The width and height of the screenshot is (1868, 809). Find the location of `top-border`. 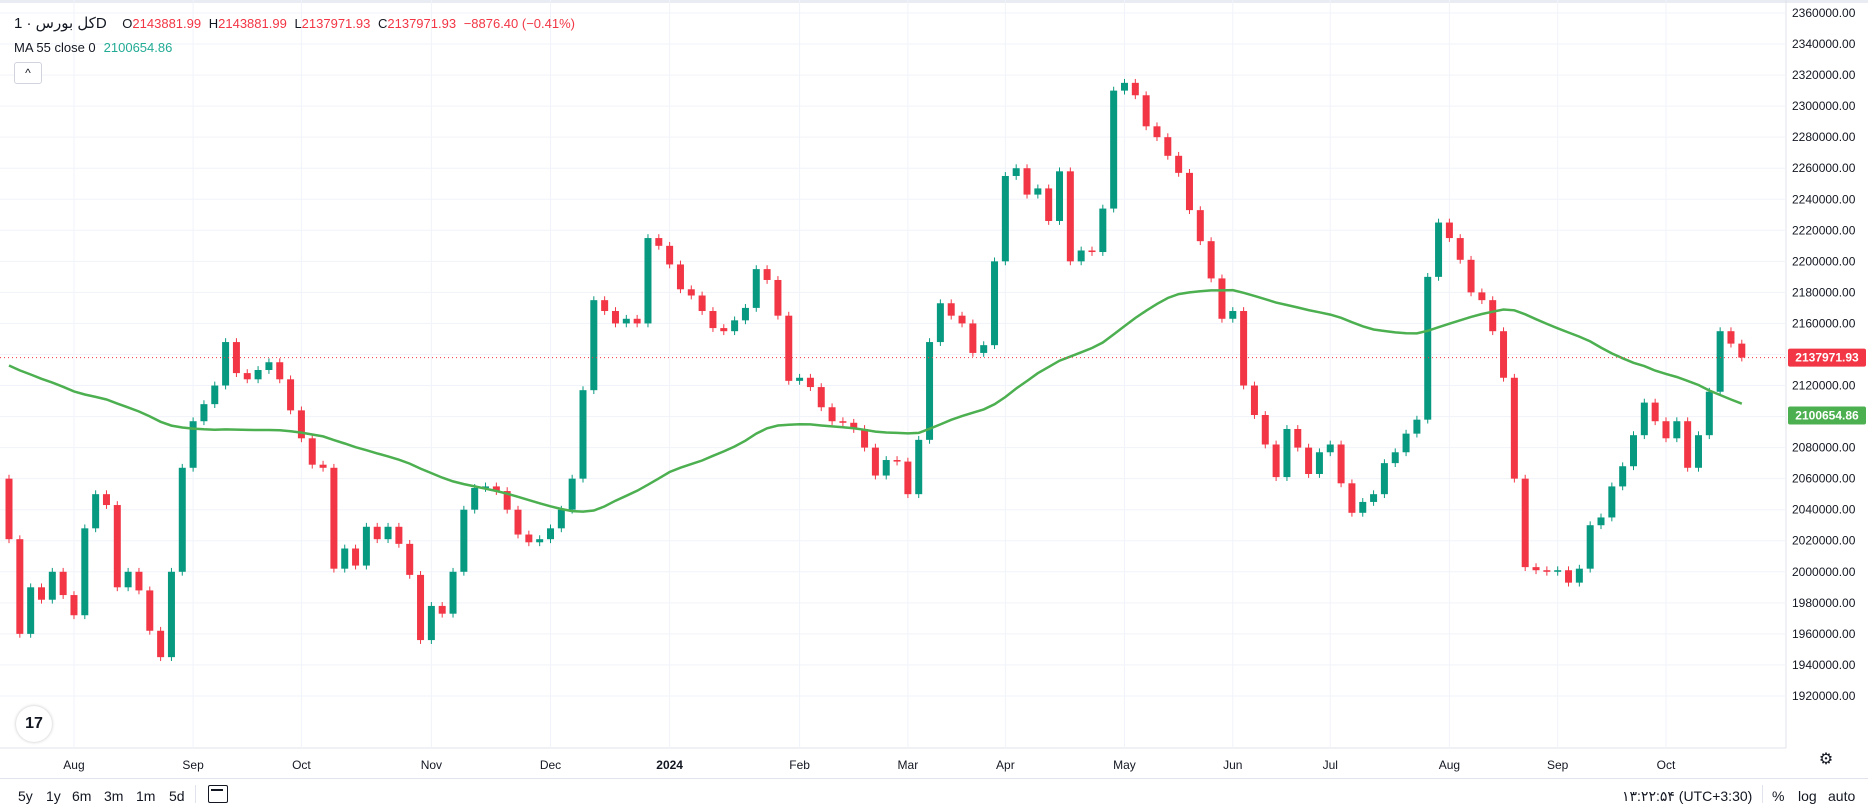

top-border is located at coordinates (934, 1).